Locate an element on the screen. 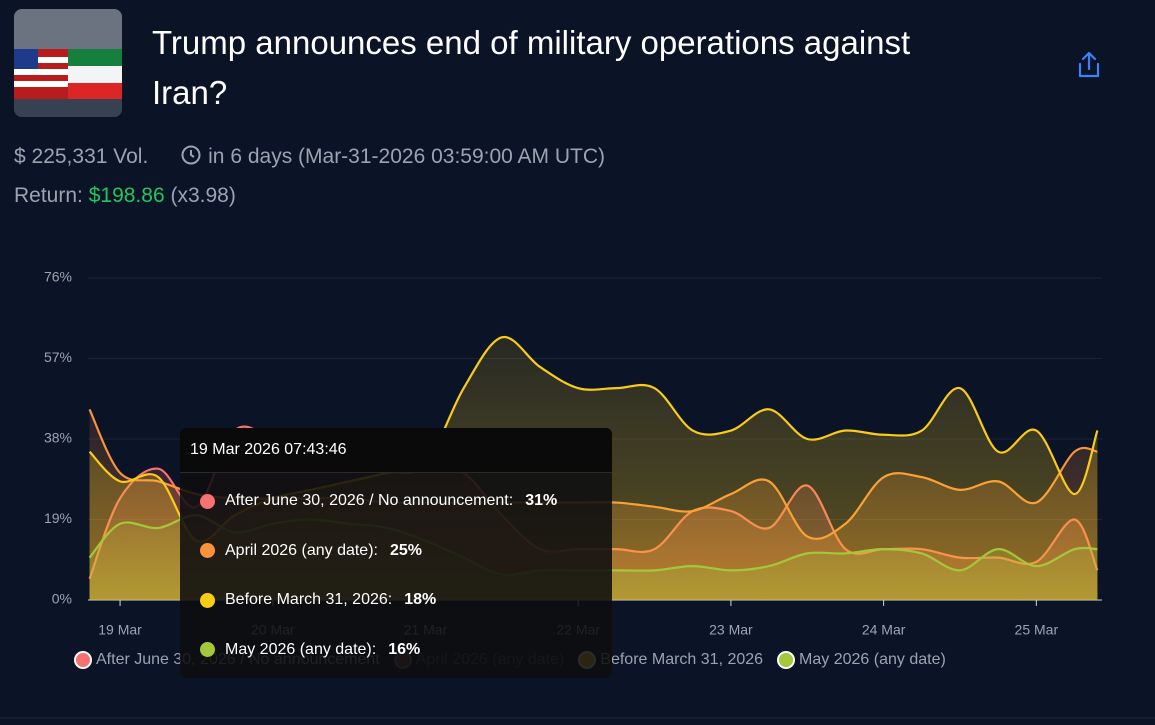  return-label: Return: is located at coordinates (48, 195).